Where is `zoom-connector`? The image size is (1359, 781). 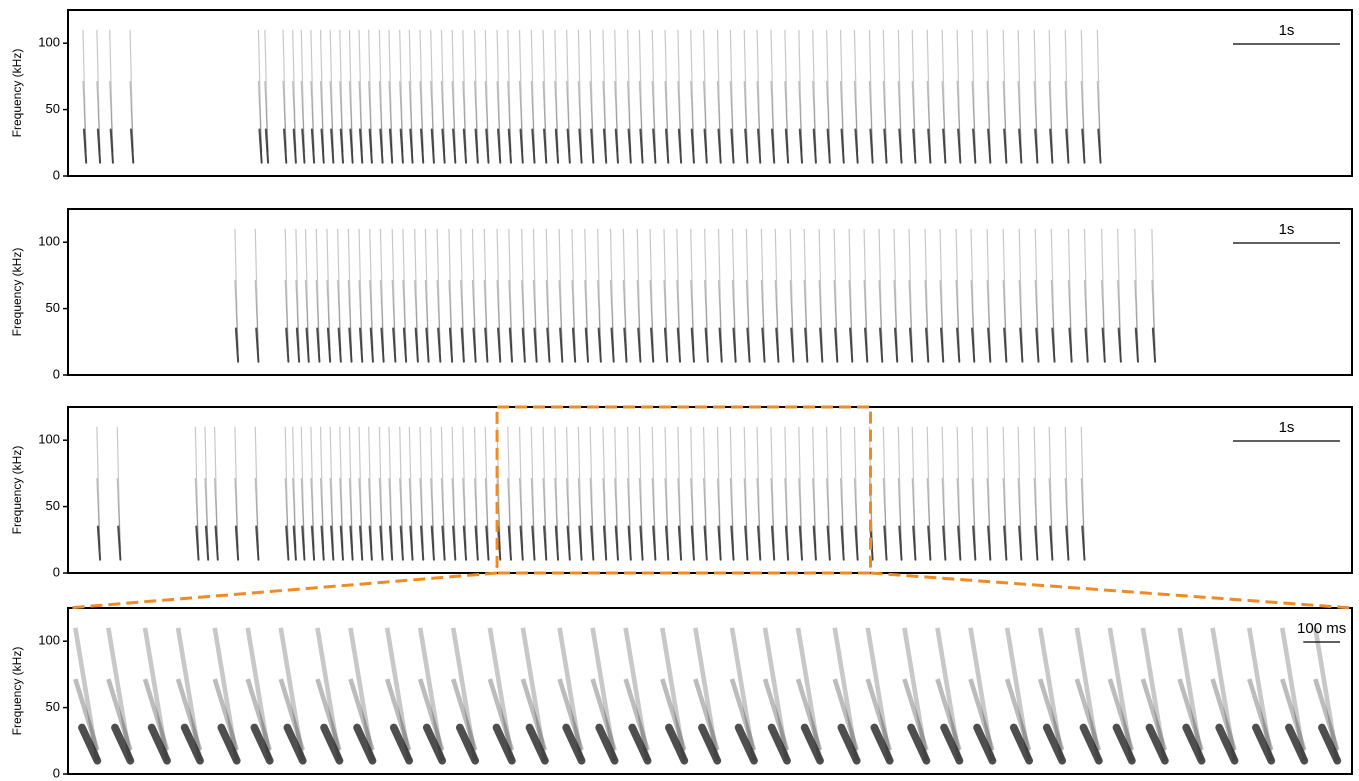
zoom-connector is located at coordinates (1111, 590).